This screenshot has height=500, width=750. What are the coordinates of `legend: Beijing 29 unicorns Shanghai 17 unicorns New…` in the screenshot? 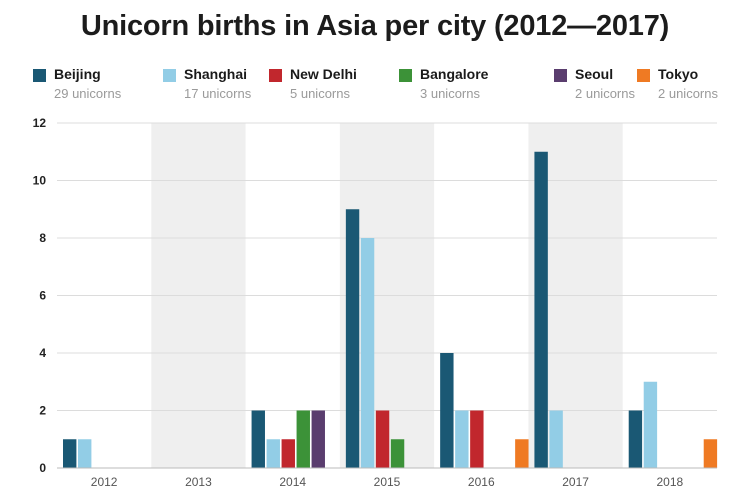 It's located at (383, 86).